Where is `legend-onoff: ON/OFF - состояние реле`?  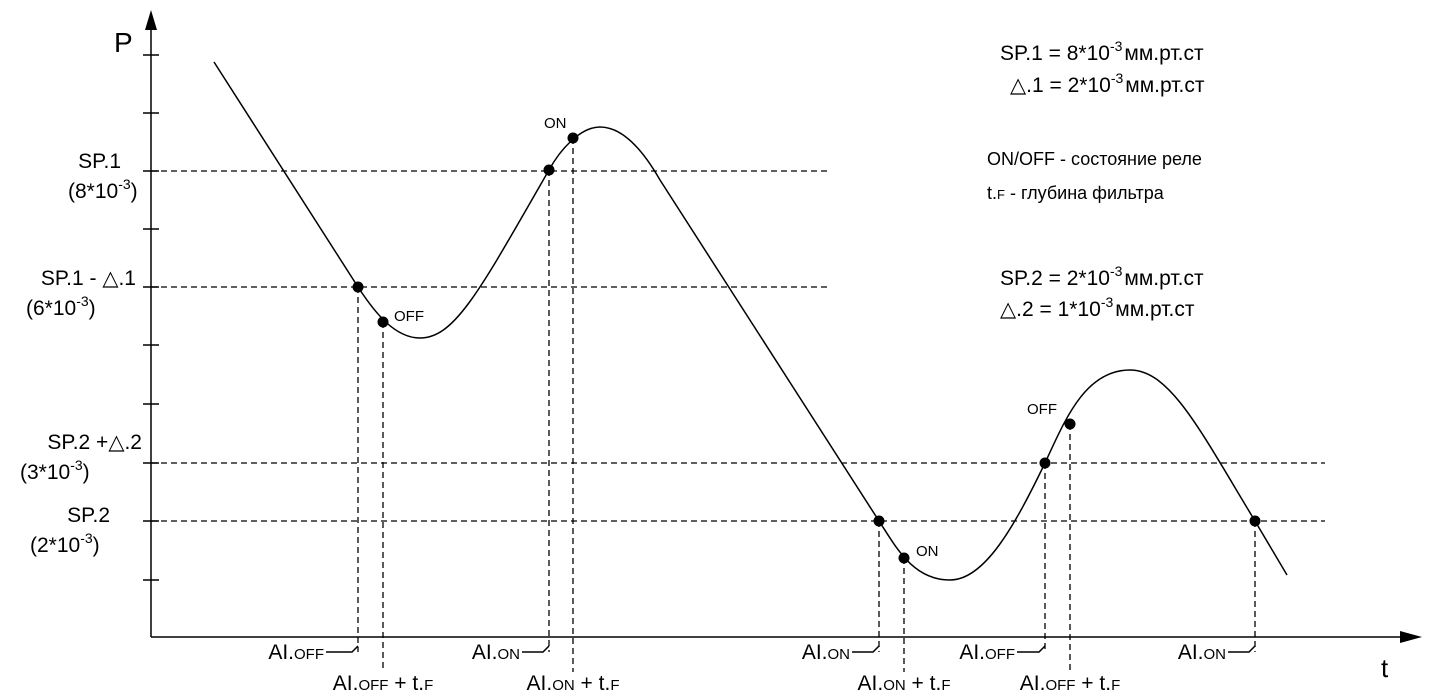
legend-onoff: ON/OFF - состояние реле is located at coordinates (1094, 159).